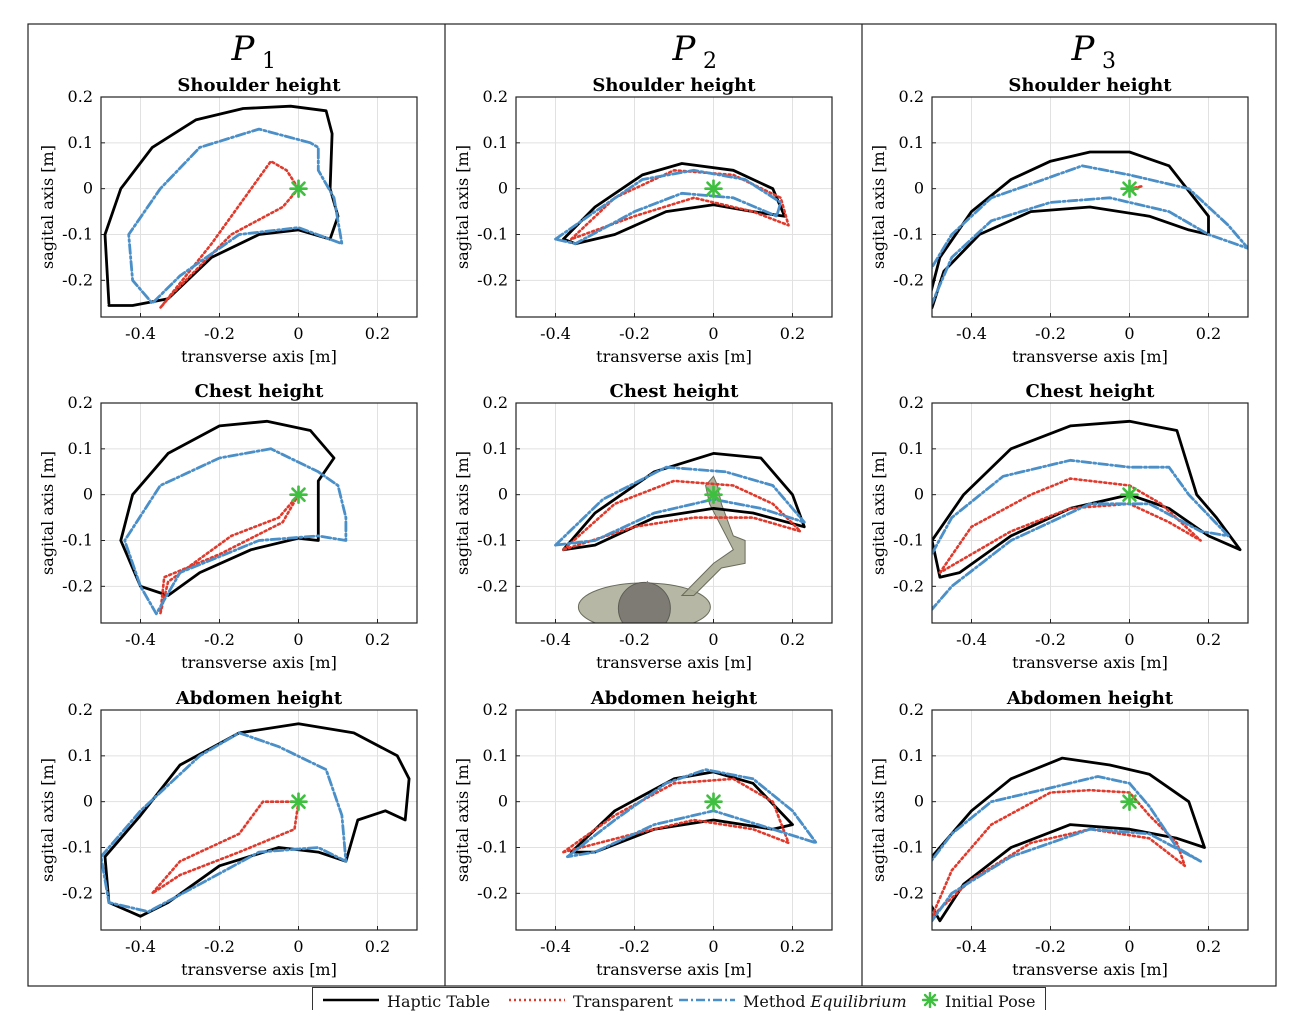 The width and height of the screenshot is (1292, 1011). What do you see at coordinates (439, 1001) in the screenshot?
I see `legend-label-haptic-table: Haptic Table` at bounding box center [439, 1001].